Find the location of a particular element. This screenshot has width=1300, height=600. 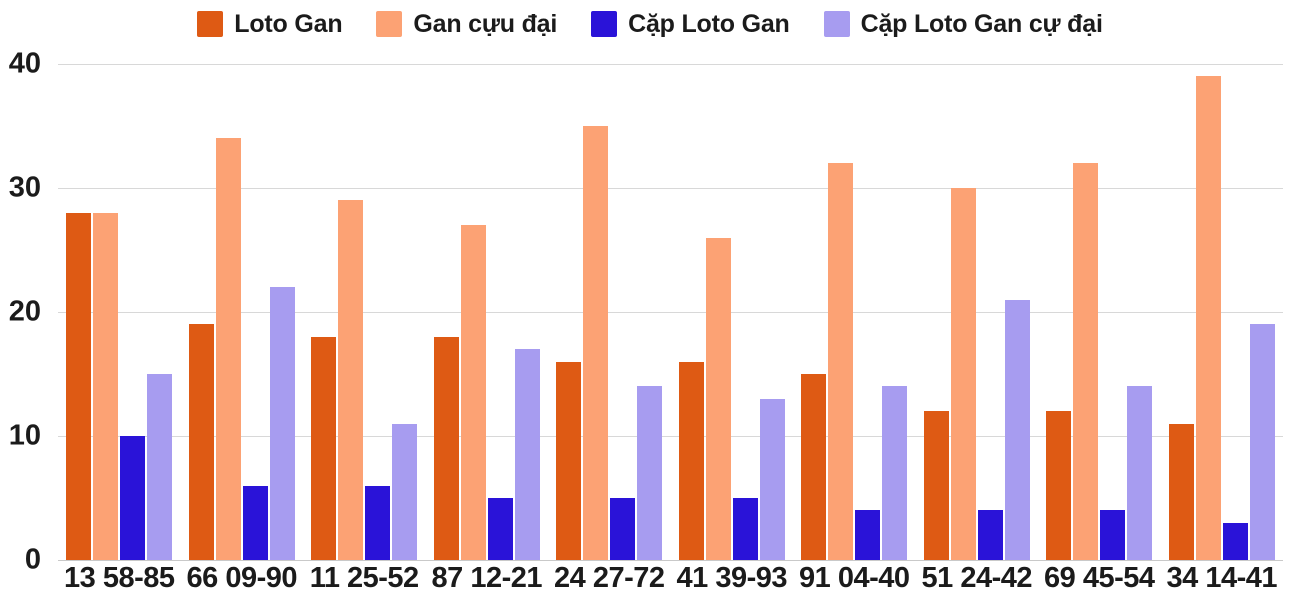

x-axis-tick-label: 91 04-40 is located at coordinates (854, 578).